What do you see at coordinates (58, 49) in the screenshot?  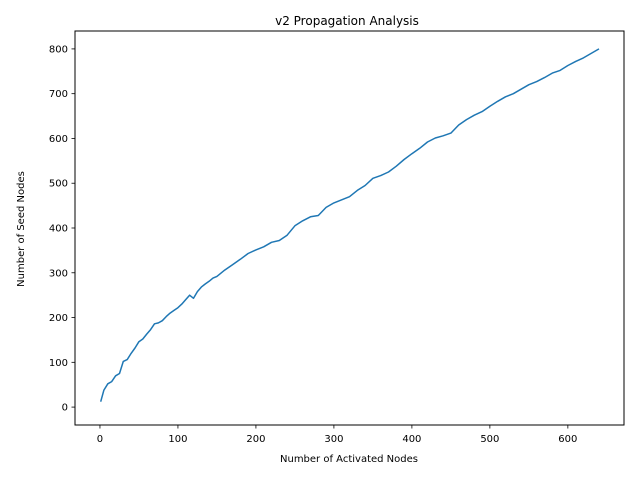 I see `y-tick-label: 800` at bounding box center [58, 49].